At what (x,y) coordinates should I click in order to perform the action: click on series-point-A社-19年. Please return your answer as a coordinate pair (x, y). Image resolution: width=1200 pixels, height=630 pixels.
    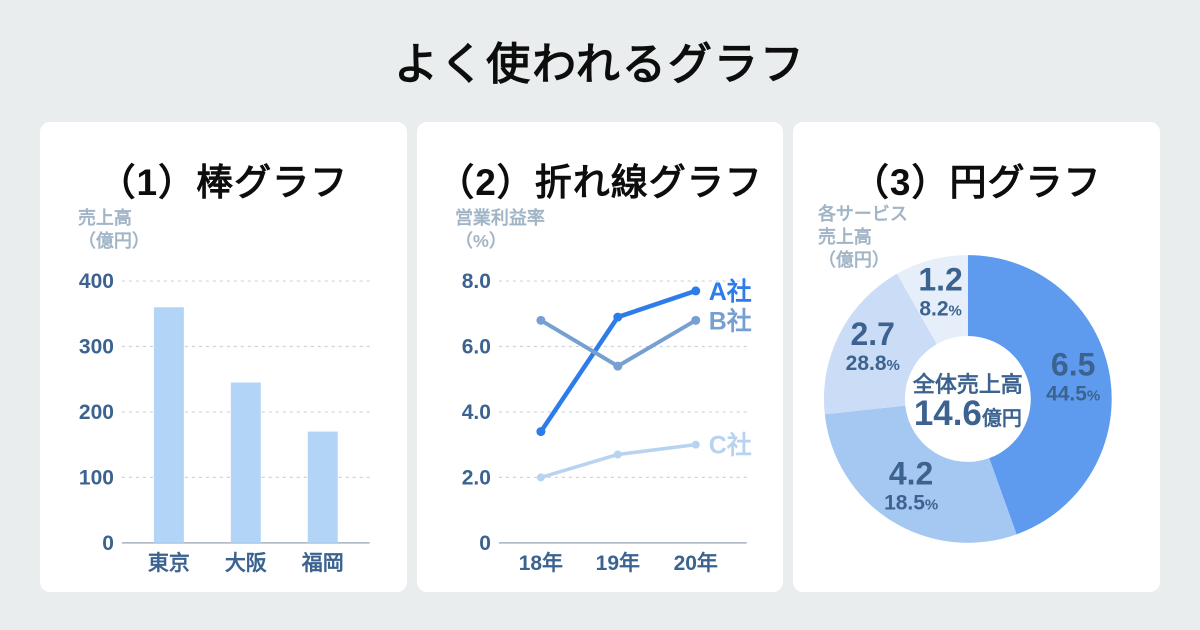
    Looking at the image, I should click on (617, 317).